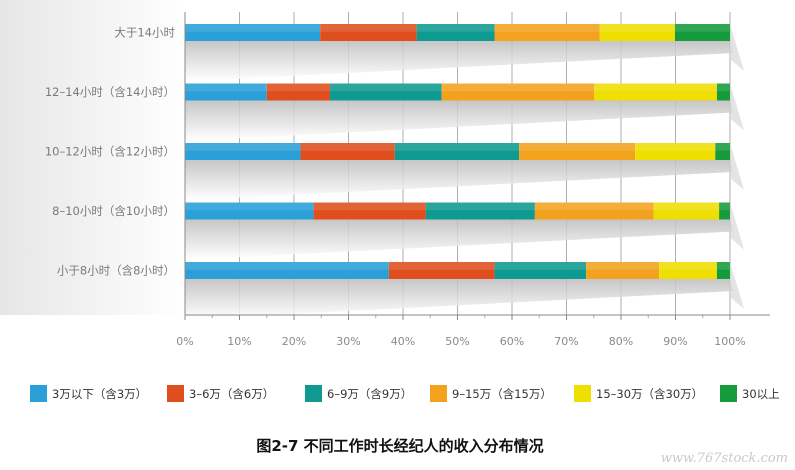 This screenshot has height=470, width=795. I want to click on x-tick-label: 0%, so click(184, 341).